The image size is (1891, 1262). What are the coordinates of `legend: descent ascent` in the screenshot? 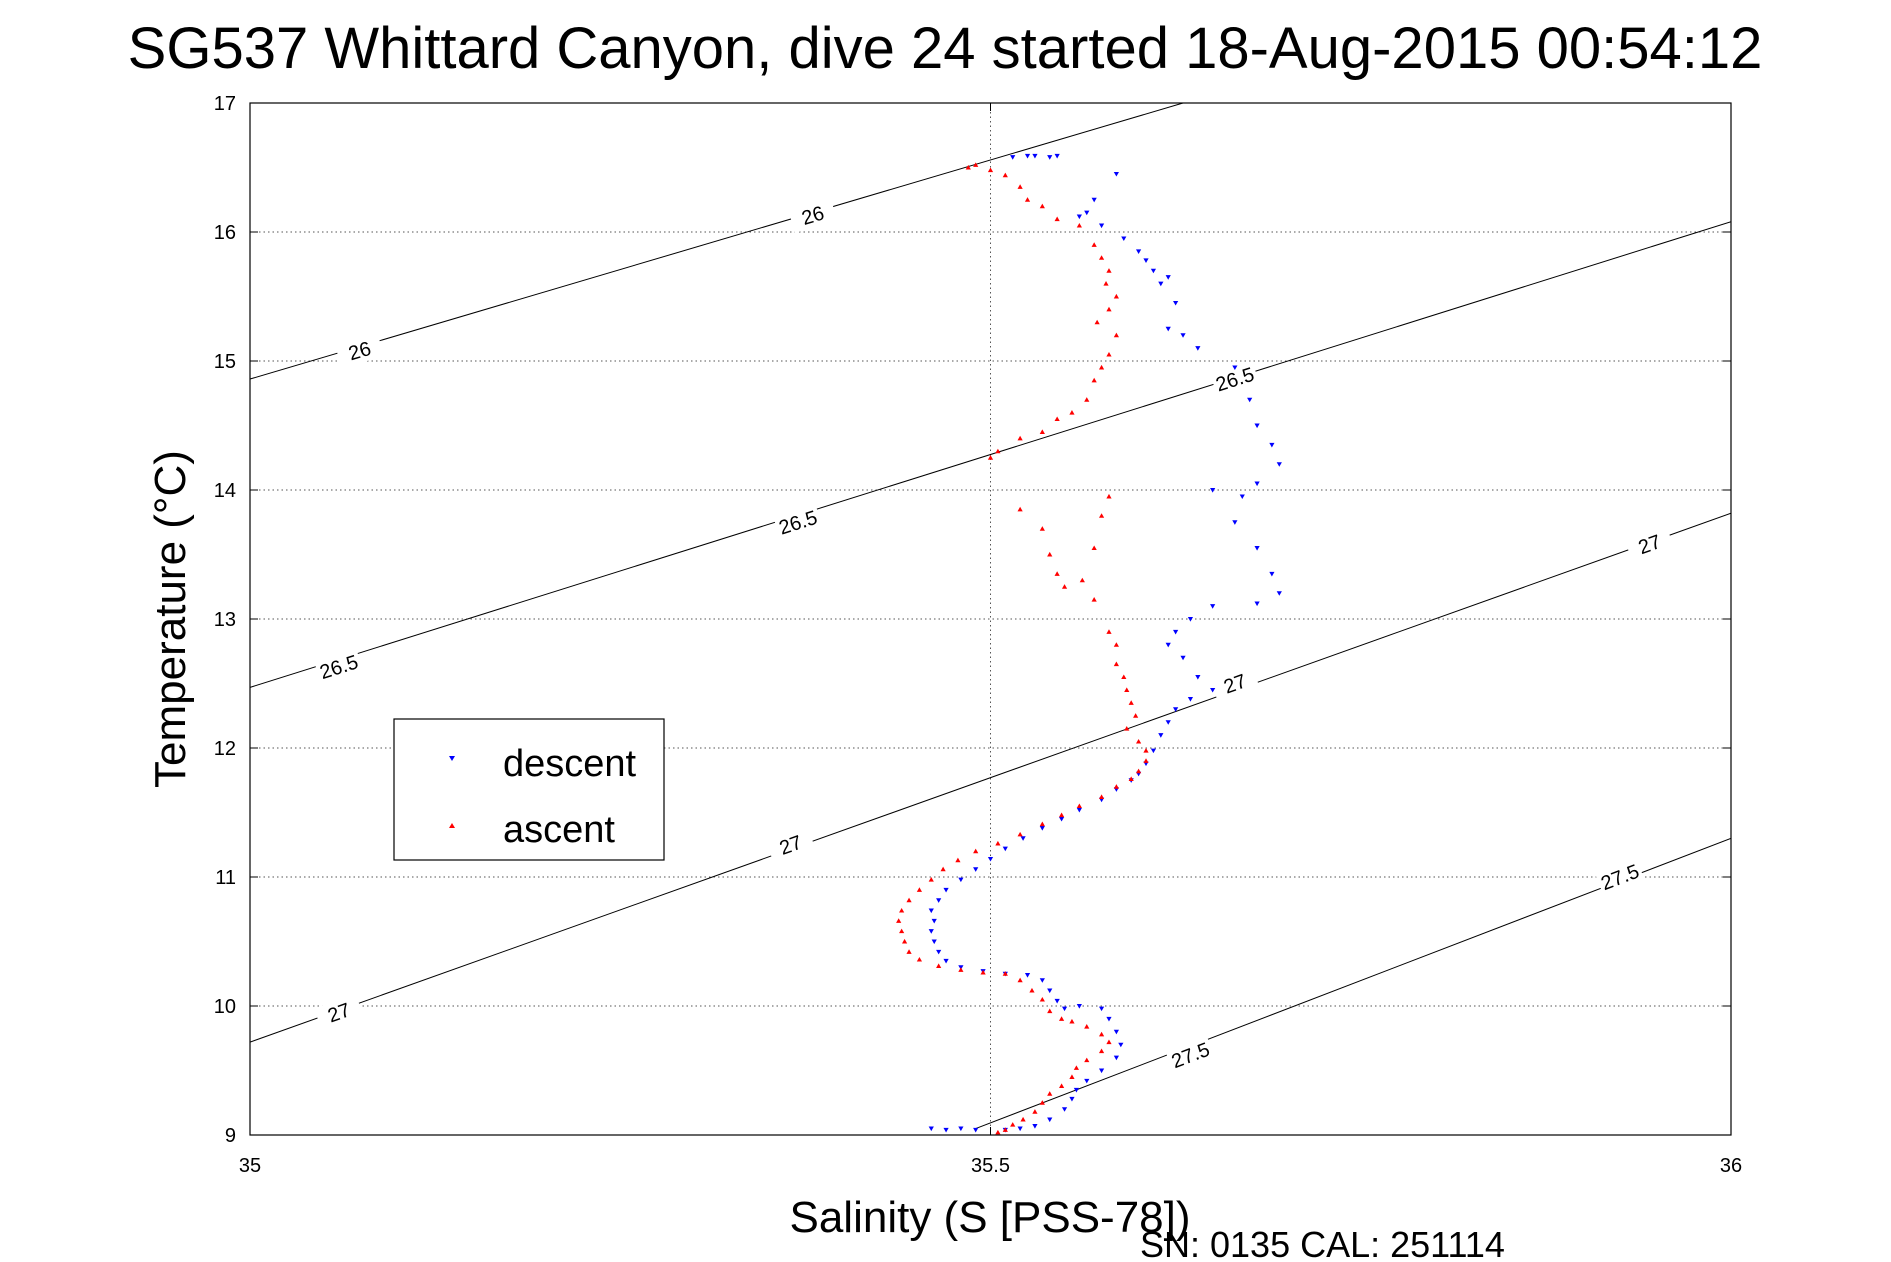 It's located at (529, 789).